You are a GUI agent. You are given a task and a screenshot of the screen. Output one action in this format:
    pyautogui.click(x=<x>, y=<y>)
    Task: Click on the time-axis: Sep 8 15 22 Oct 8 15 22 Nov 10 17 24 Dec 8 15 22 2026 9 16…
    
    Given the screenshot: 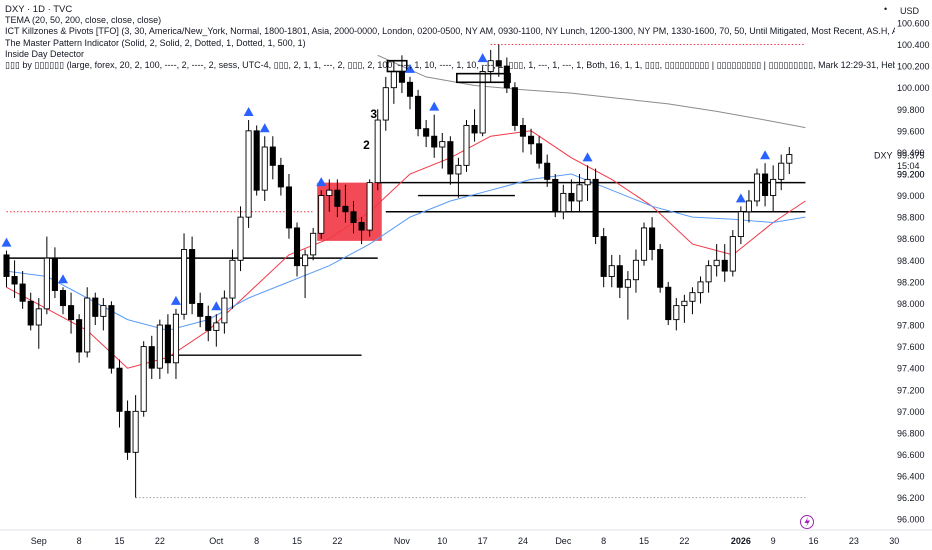 What is the action you would take?
    pyautogui.click(x=465, y=541)
    